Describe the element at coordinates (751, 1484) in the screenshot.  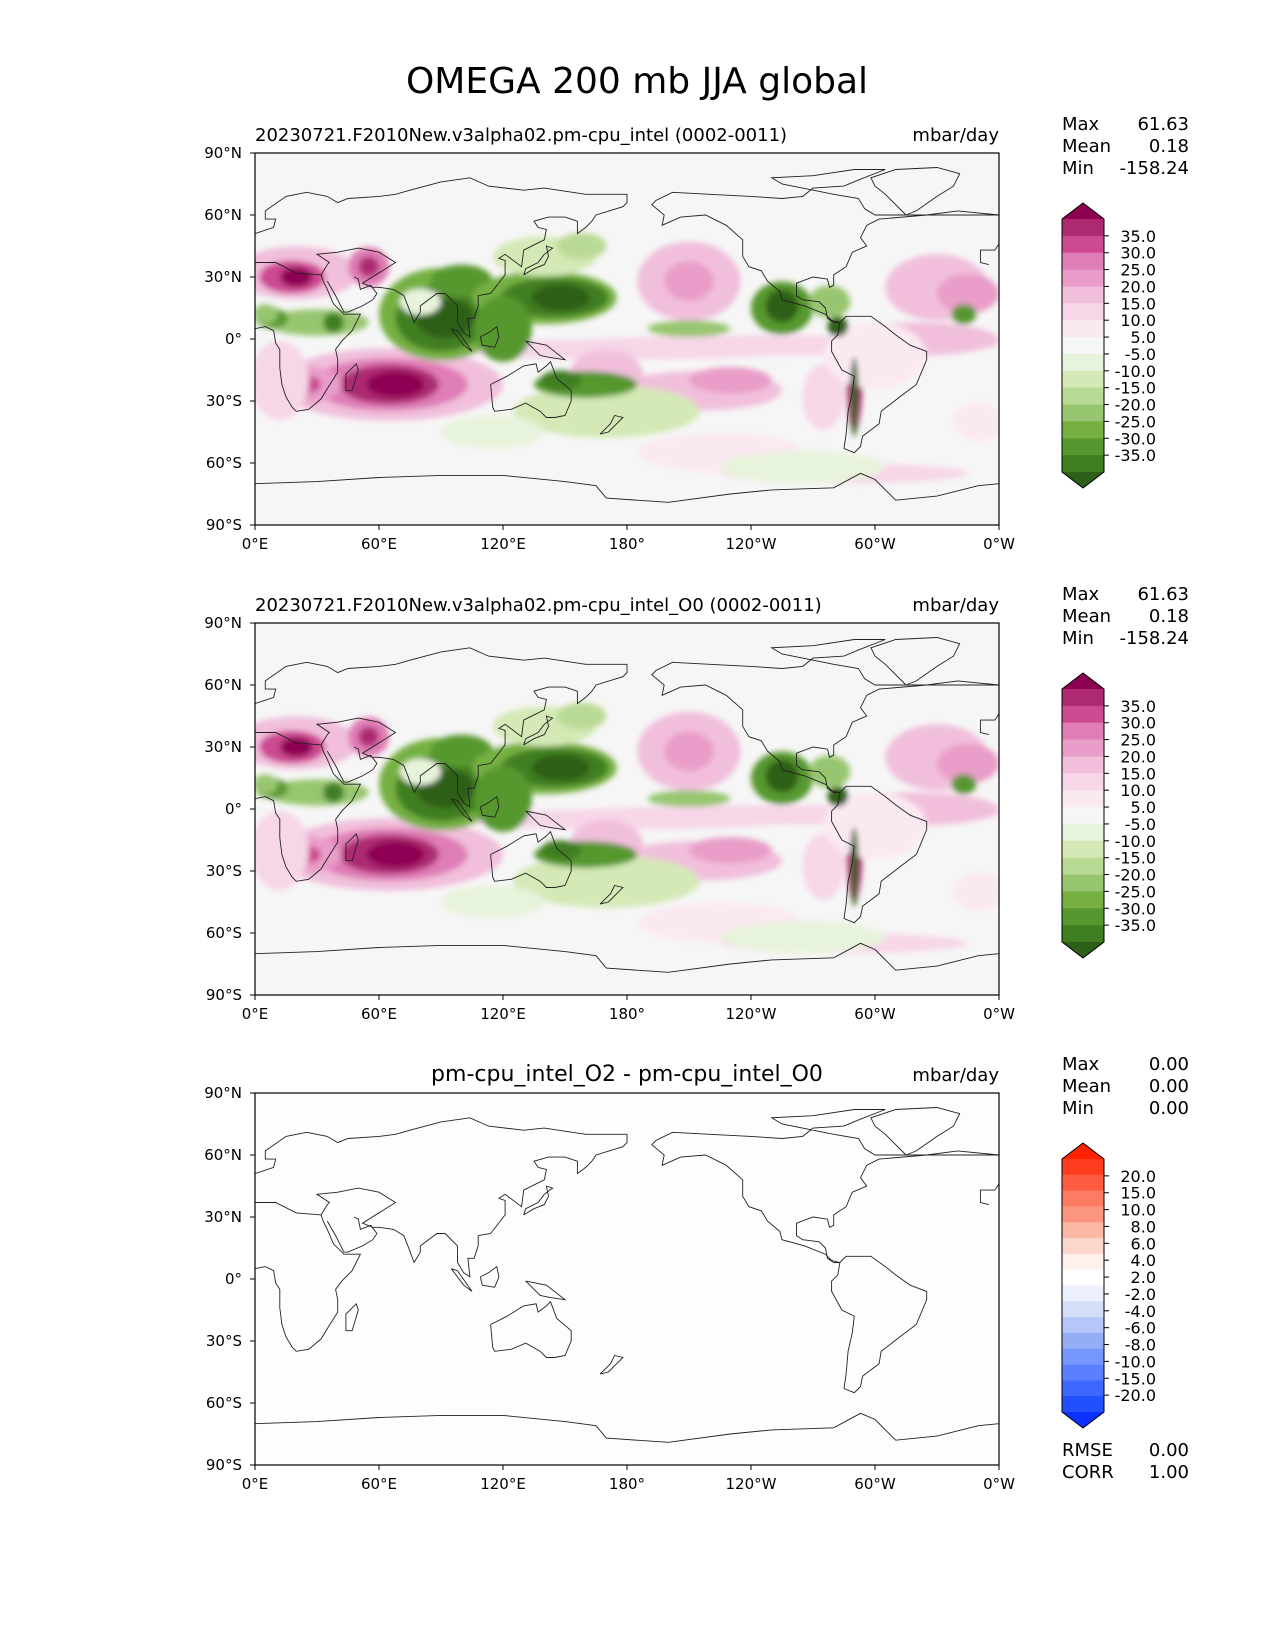
I see `x-tick-label: 120°W` at that location.